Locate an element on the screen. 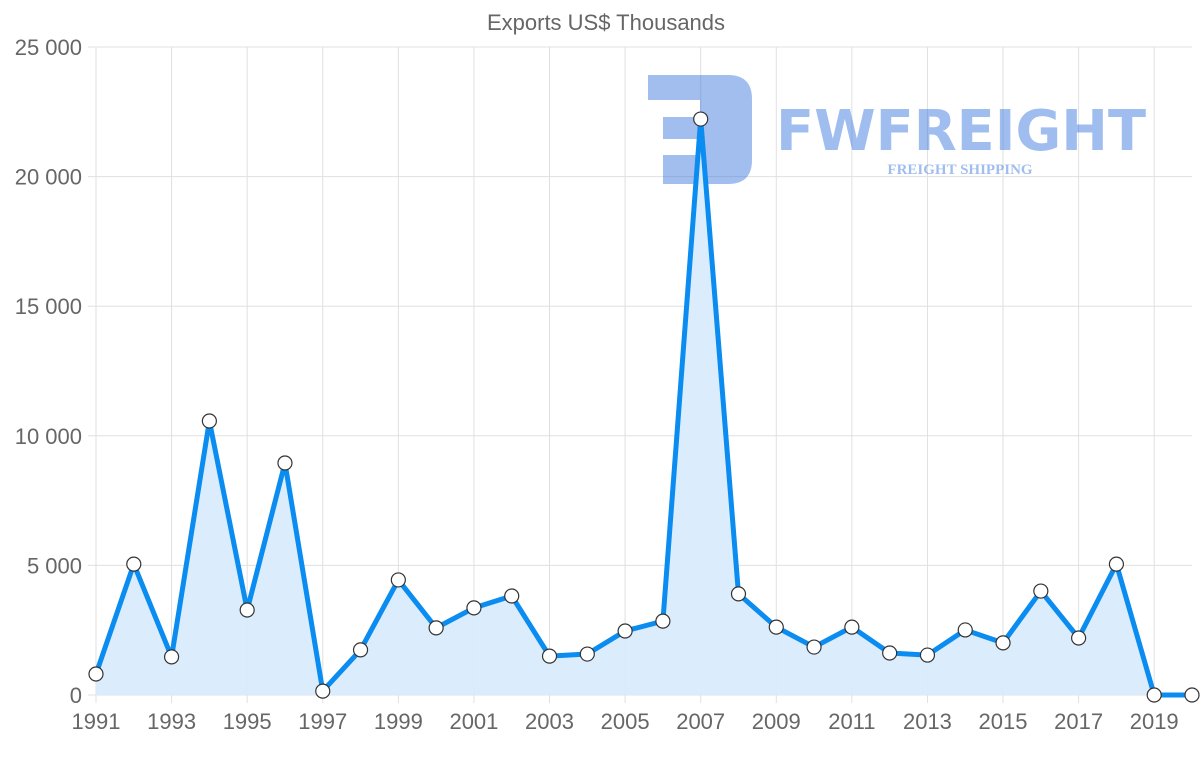 This screenshot has width=1200, height=763. data-point-2014 is located at coordinates (965, 630).